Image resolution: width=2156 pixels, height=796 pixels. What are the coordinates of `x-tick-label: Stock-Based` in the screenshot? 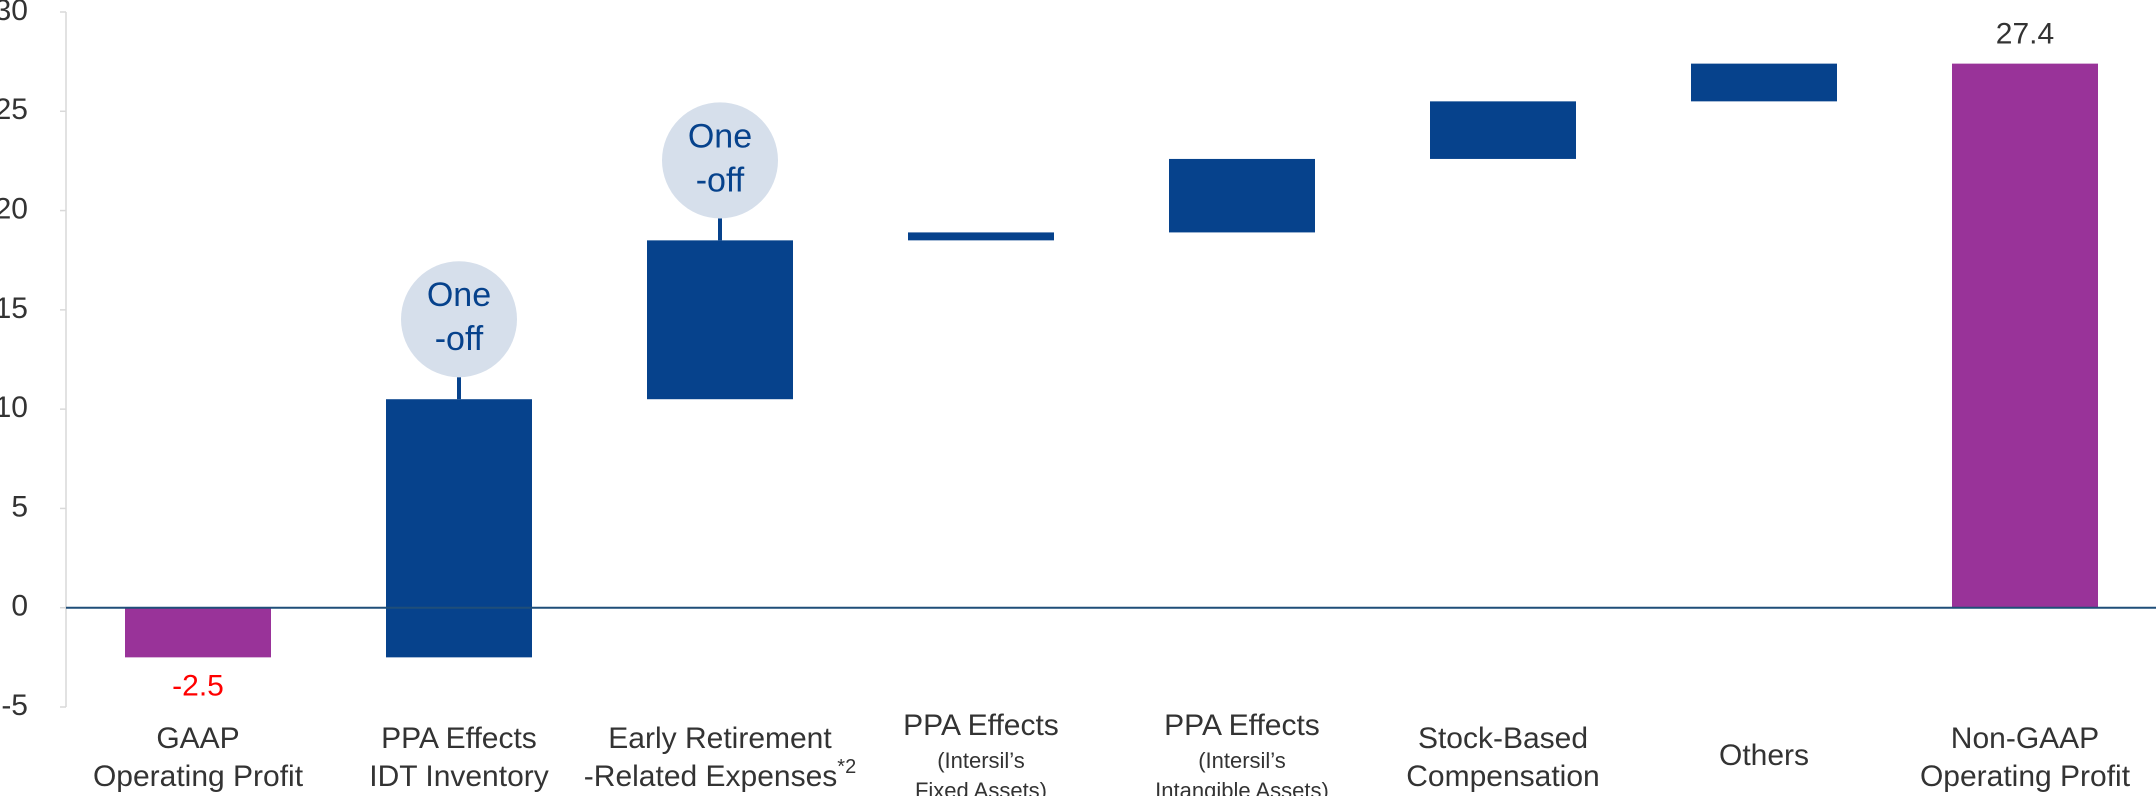 It's located at (1503, 738).